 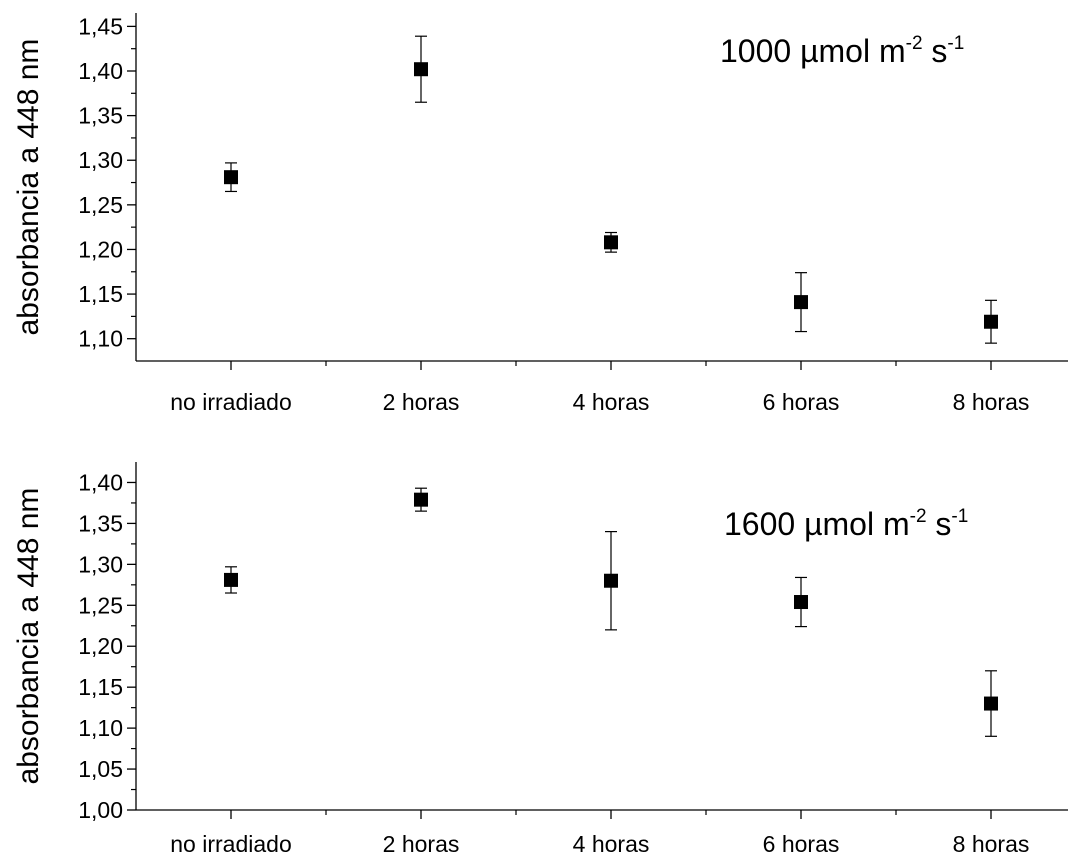 What do you see at coordinates (421, 402) in the screenshot?
I see `top-chart-x-tick-label: 2 horas` at bounding box center [421, 402].